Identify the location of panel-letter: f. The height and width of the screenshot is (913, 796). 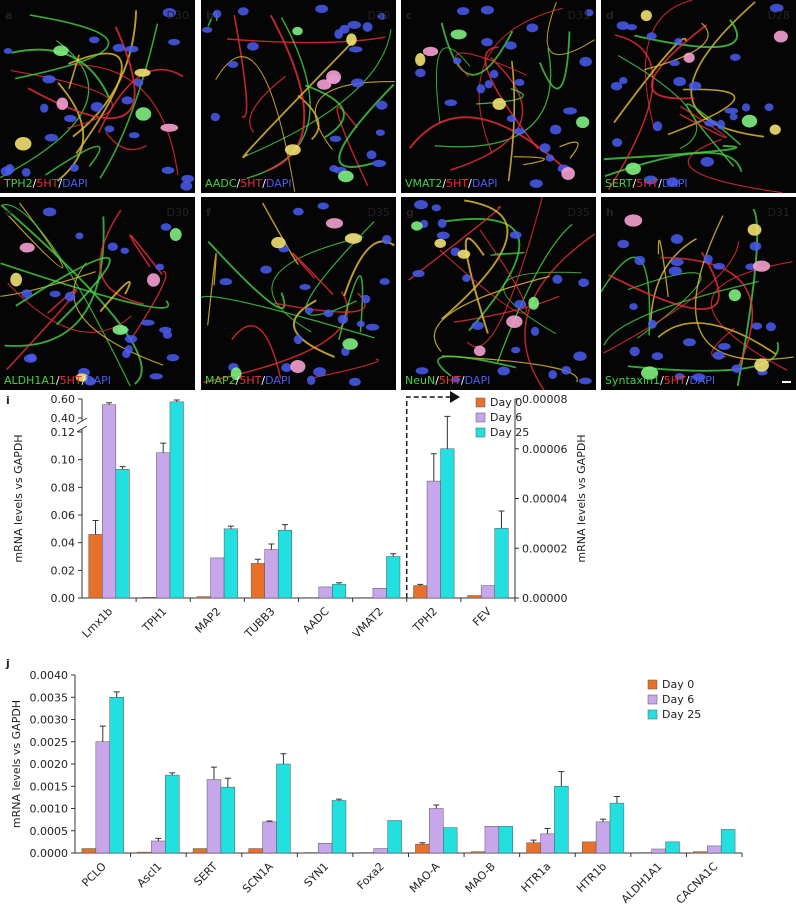
(208, 212).